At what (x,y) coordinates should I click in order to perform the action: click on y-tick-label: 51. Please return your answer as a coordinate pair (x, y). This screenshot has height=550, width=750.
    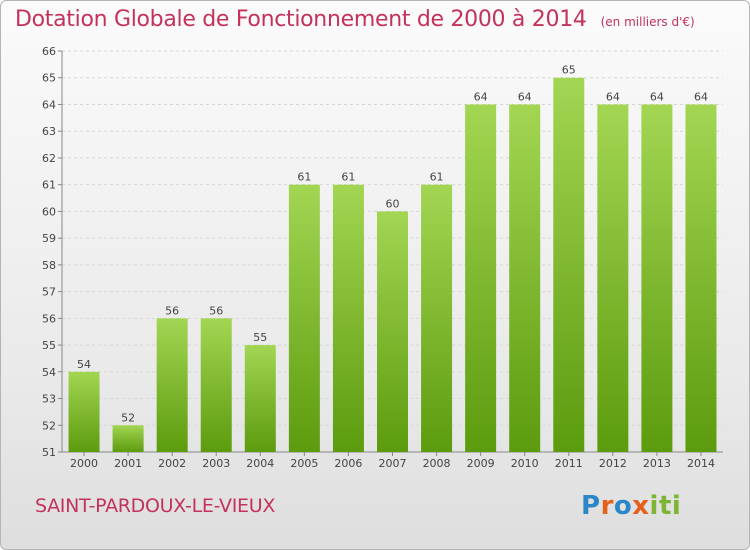
    Looking at the image, I should click on (49, 452).